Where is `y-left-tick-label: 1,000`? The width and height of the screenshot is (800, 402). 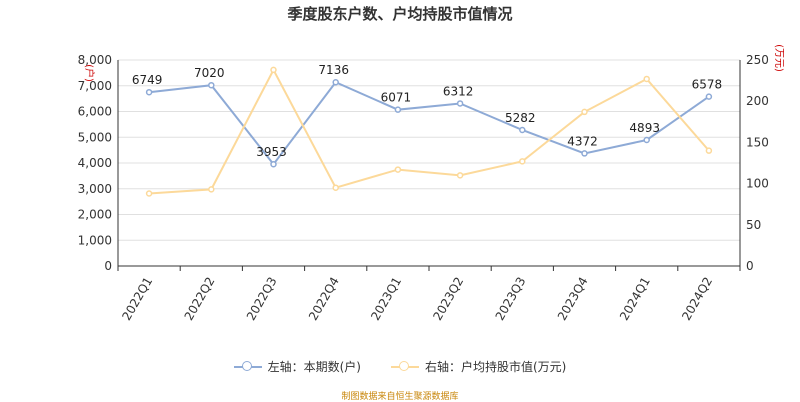
y-left-tick-label: 1,000 is located at coordinates (95, 240).